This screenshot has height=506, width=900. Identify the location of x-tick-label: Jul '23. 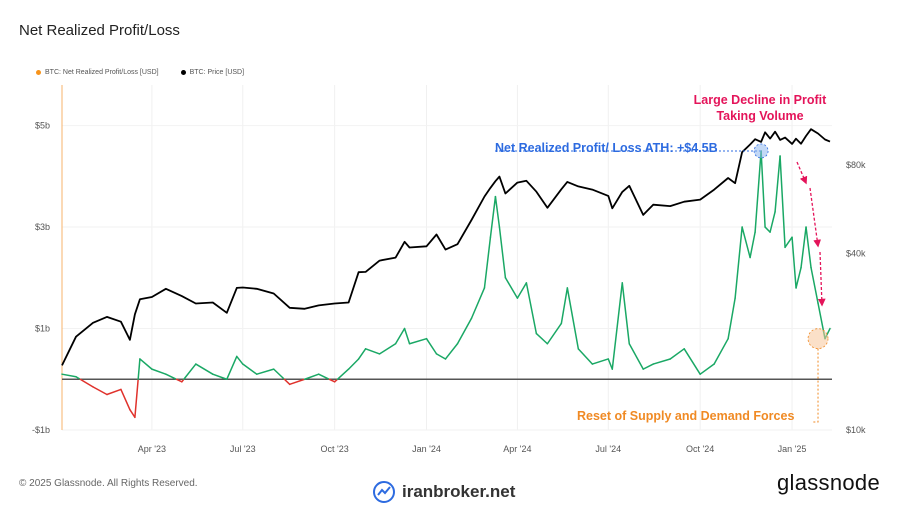
(243, 449).